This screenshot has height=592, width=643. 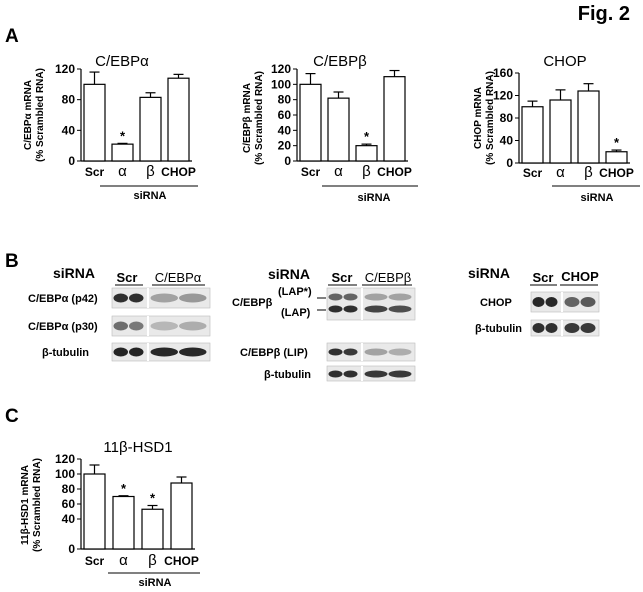 What do you see at coordinates (63, 299) in the screenshot?
I see `row-label-p42: C/EBPα (p42)` at bounding box center [63, 299].